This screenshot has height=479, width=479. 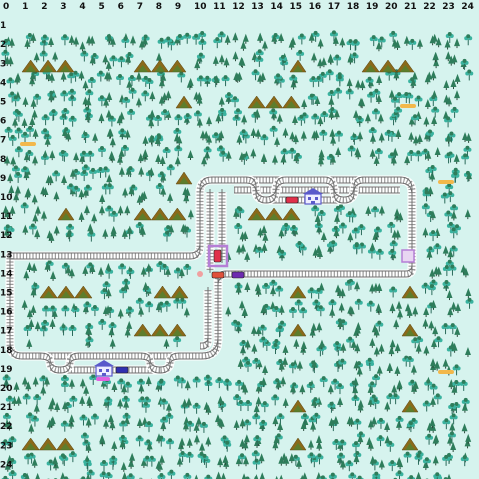 I want to click on col-label: 22, so click(x=429, y=7).